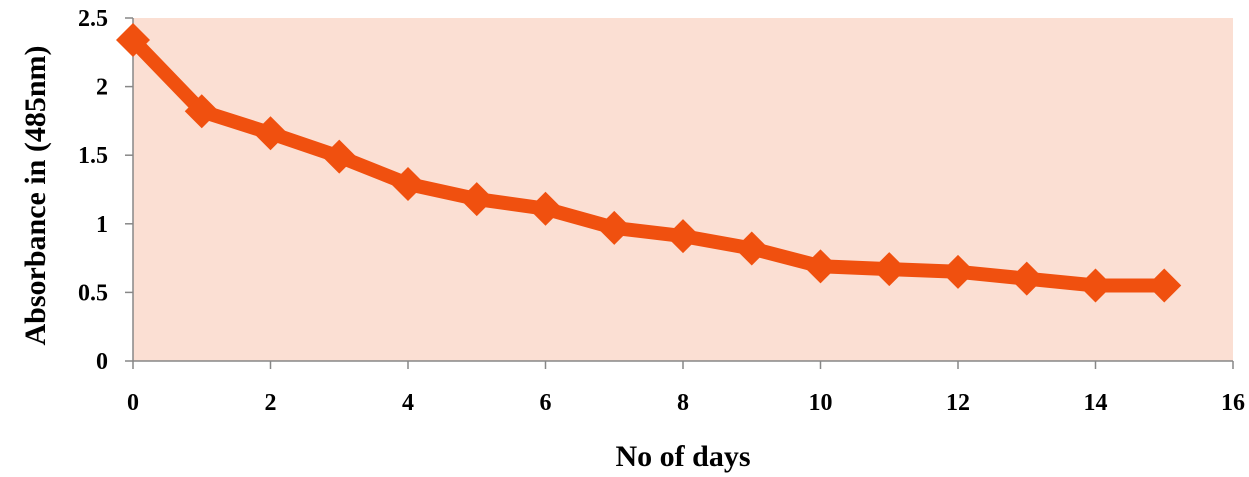 The image size is (1249, 477). Describe the element at coordinates (93, 293) in the screenshot. I see `y-tick-label: 0.5` at that location.